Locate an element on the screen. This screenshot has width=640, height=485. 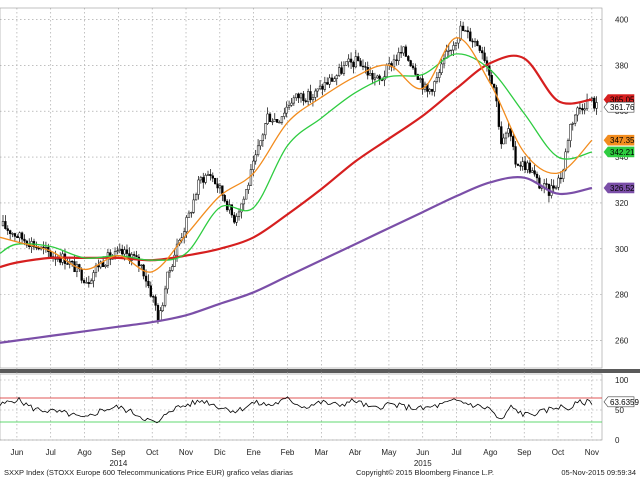
value-tag-label: 365.05 is located at coordinates (622, 100).